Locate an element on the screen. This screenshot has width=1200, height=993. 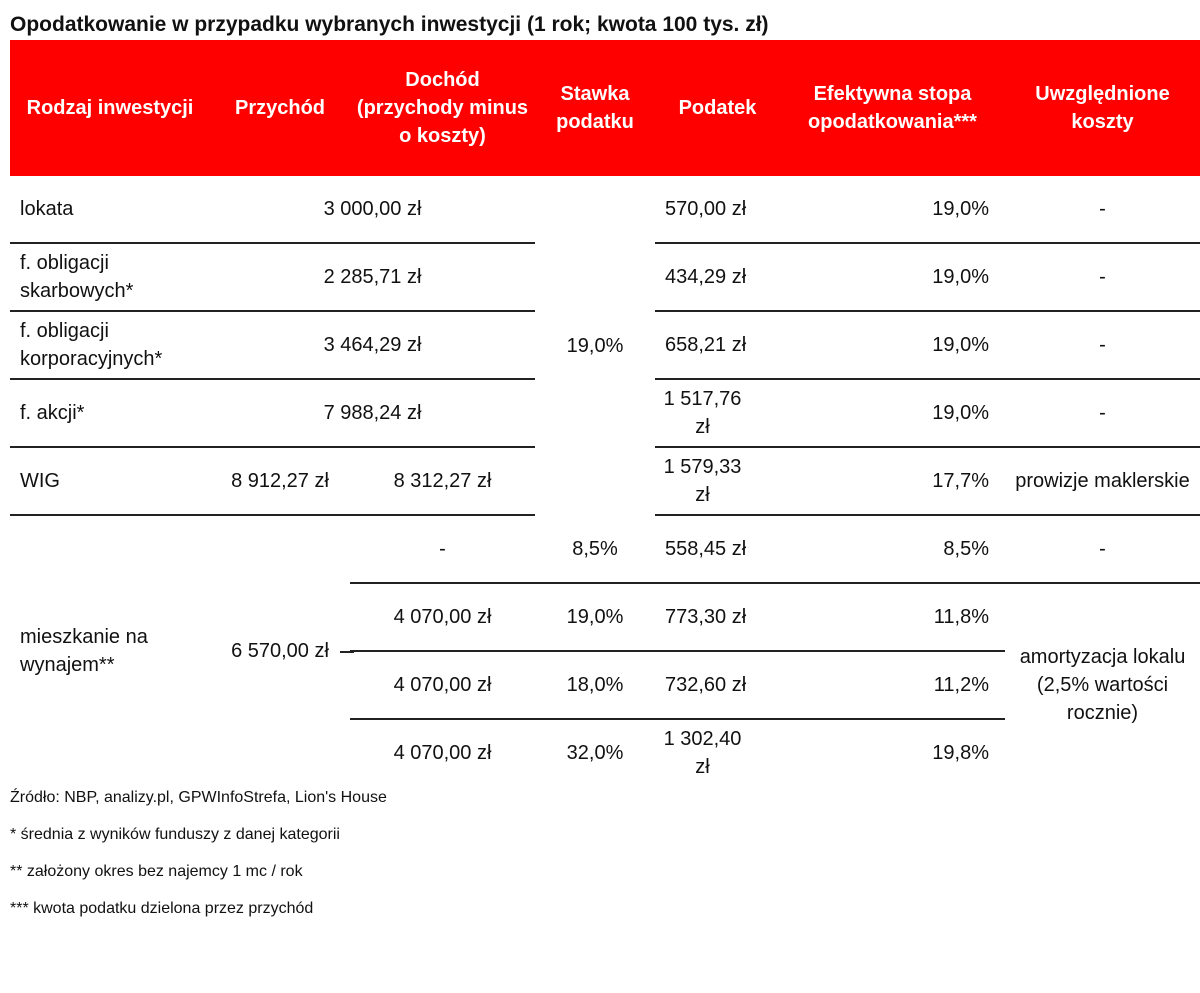
table-row: 4 070,00 zł 32,0% 1 302,40 zł 19,8% is located at coordinates (605, 752).